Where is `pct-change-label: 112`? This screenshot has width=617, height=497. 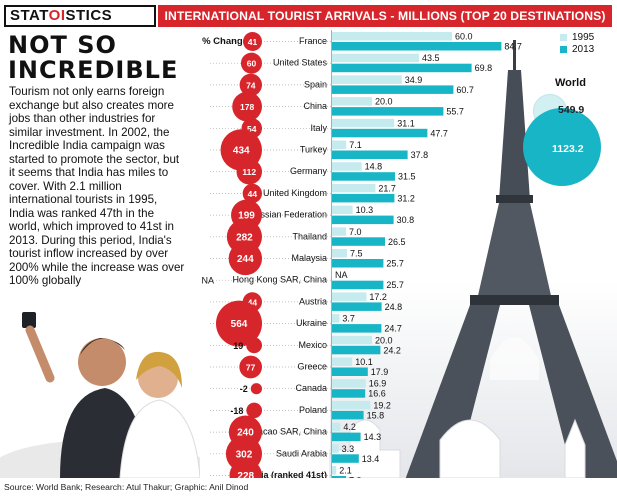
pct-change-label: 112 is located at coordinates (249, 172).